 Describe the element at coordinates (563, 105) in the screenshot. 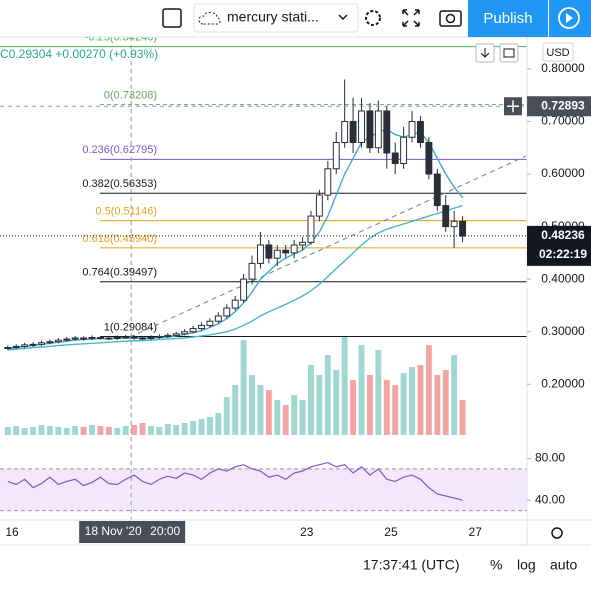

I see `crosshair-price-label: 0.72893` at that location.